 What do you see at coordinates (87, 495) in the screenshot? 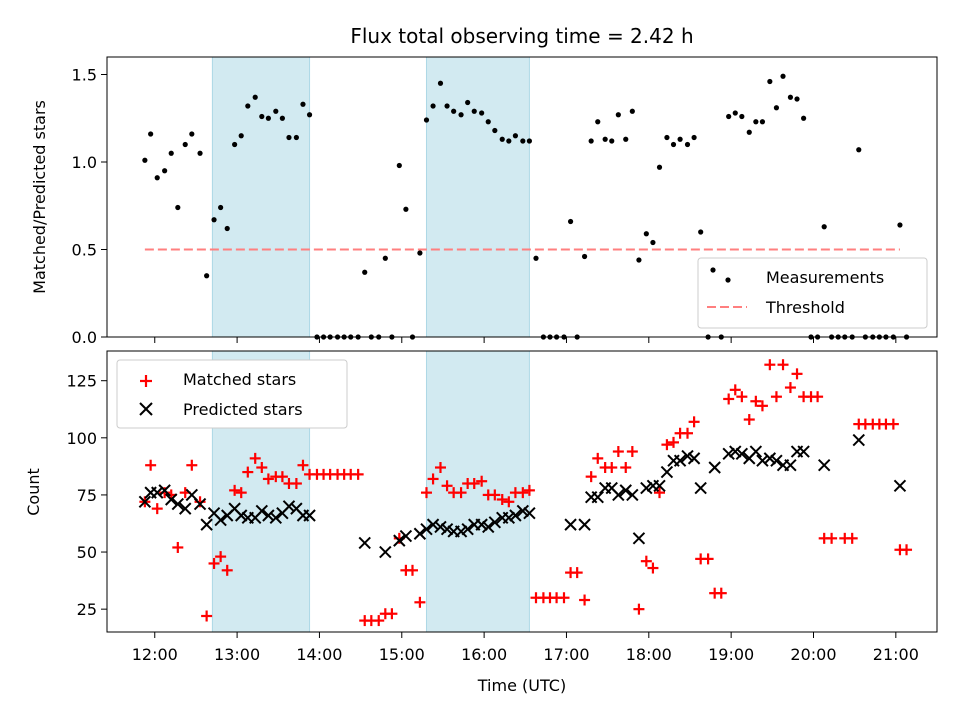
I see `y-tick-label: 75` at bounding box center [87, 495].